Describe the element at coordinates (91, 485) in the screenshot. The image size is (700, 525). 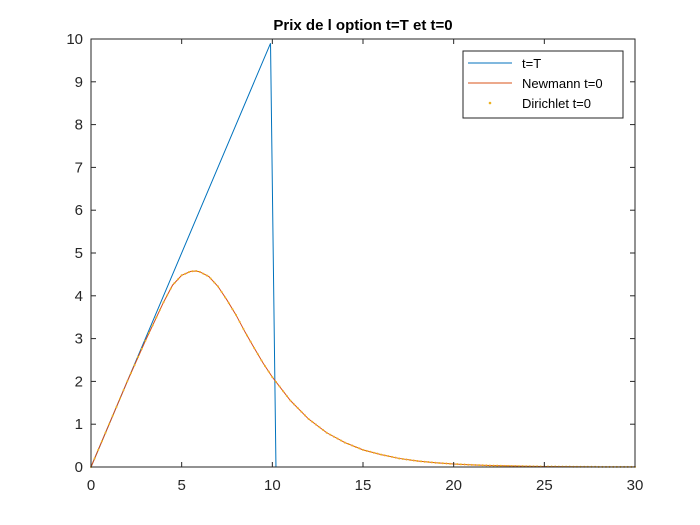
I see `x-tick-label: 0` at that location.